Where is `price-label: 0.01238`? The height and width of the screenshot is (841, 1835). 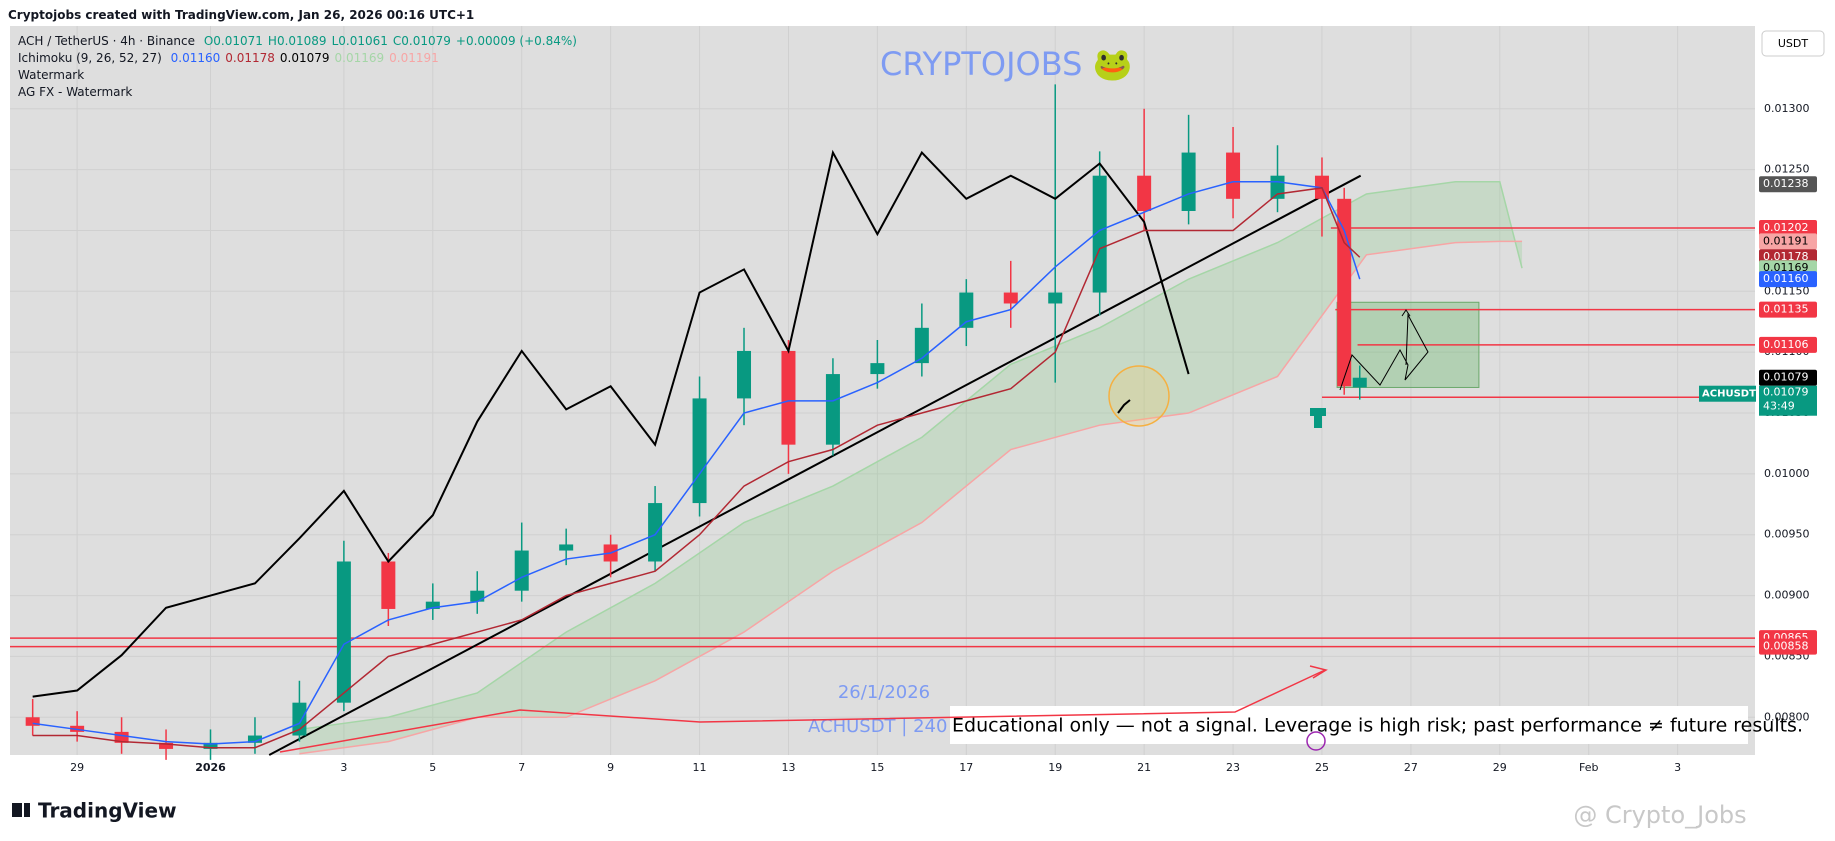
price-label: 0.01238 is located at coordinates (1786, 183).